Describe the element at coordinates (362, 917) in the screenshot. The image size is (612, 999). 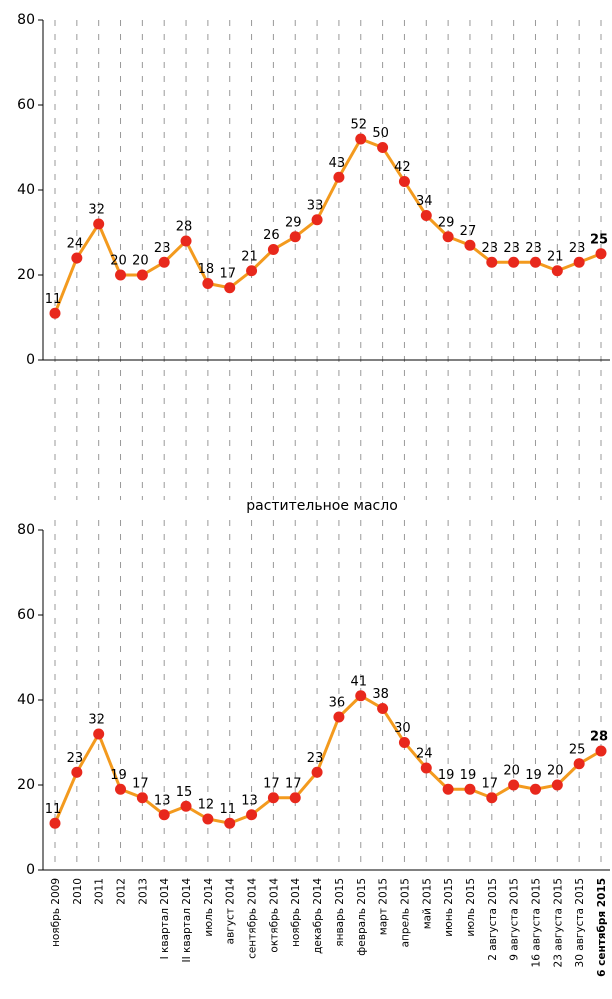
I see `x-tick-label: февраль 2015` at that location.